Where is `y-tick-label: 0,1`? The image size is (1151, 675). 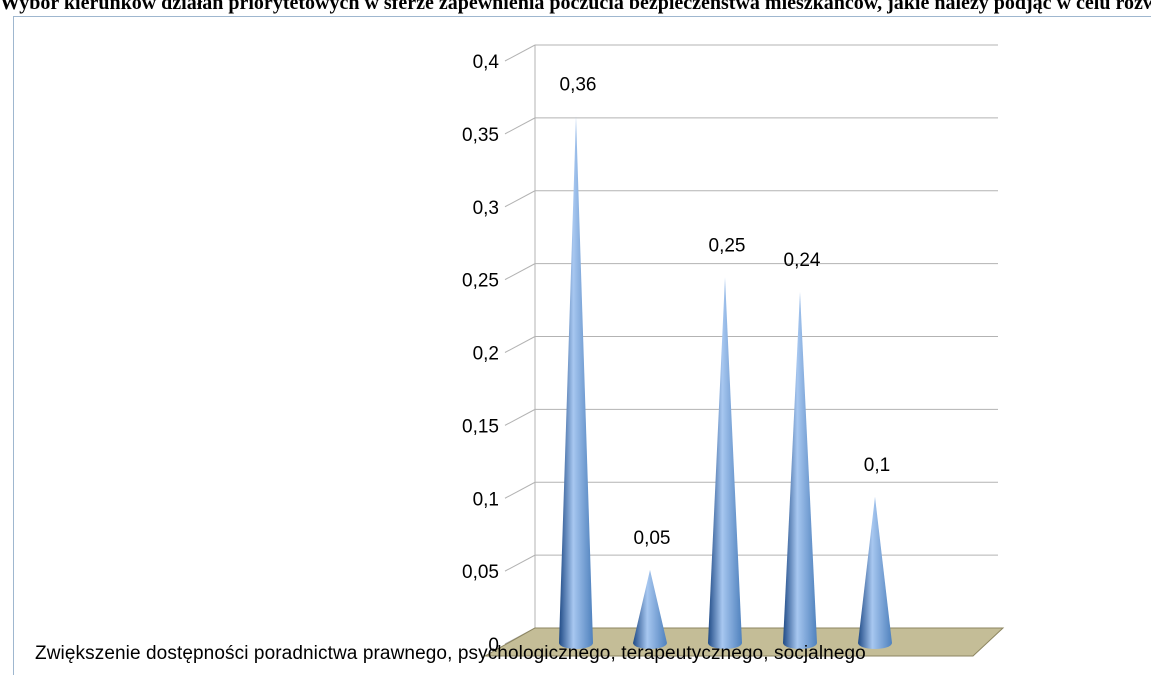 y-tick-label: 0,1 is located at coordinates (486, 499).